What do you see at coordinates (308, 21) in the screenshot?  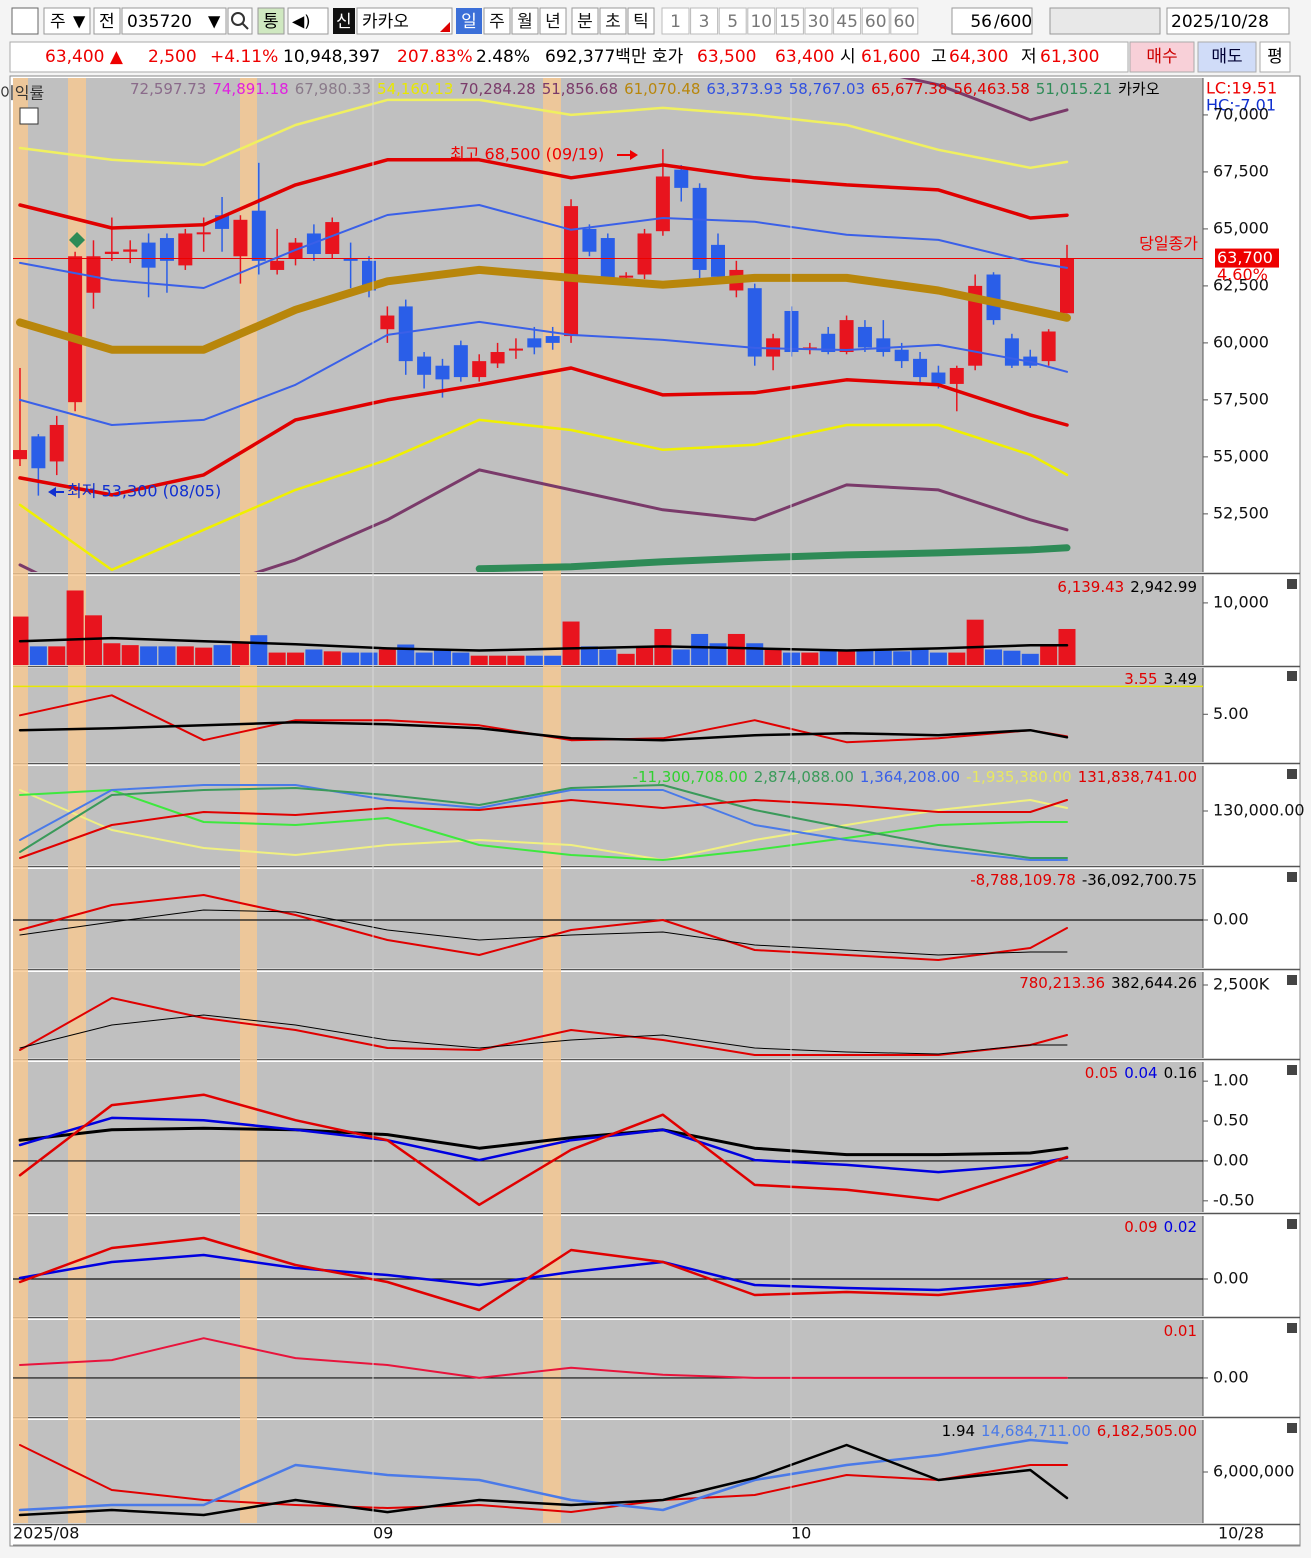 I see `sound-button` at bounding box center [308, 21].